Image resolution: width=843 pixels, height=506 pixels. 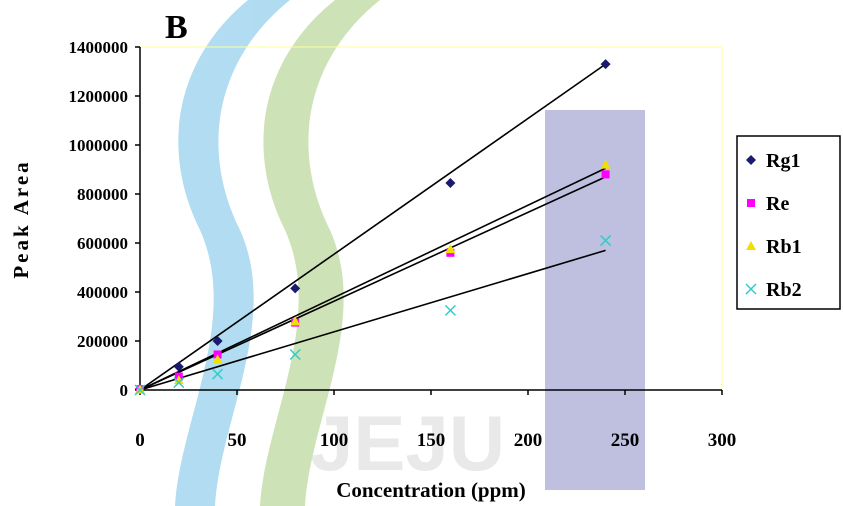 I want to click on legend-label-re: Re, so click(x=777, y=204).